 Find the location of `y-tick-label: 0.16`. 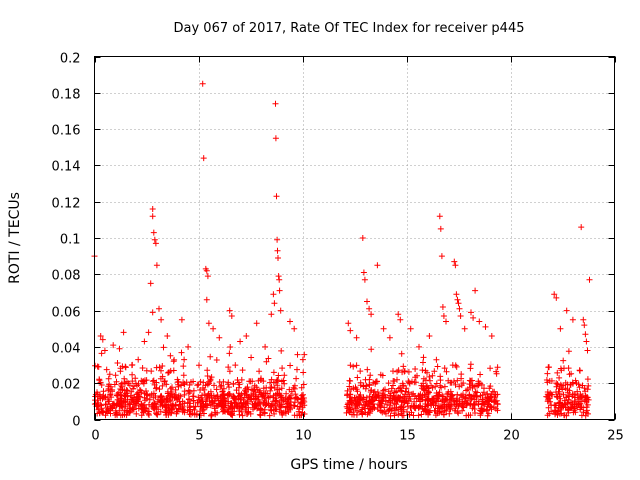

y-tick-label: 0.16 is located at coordinates (66, 131).